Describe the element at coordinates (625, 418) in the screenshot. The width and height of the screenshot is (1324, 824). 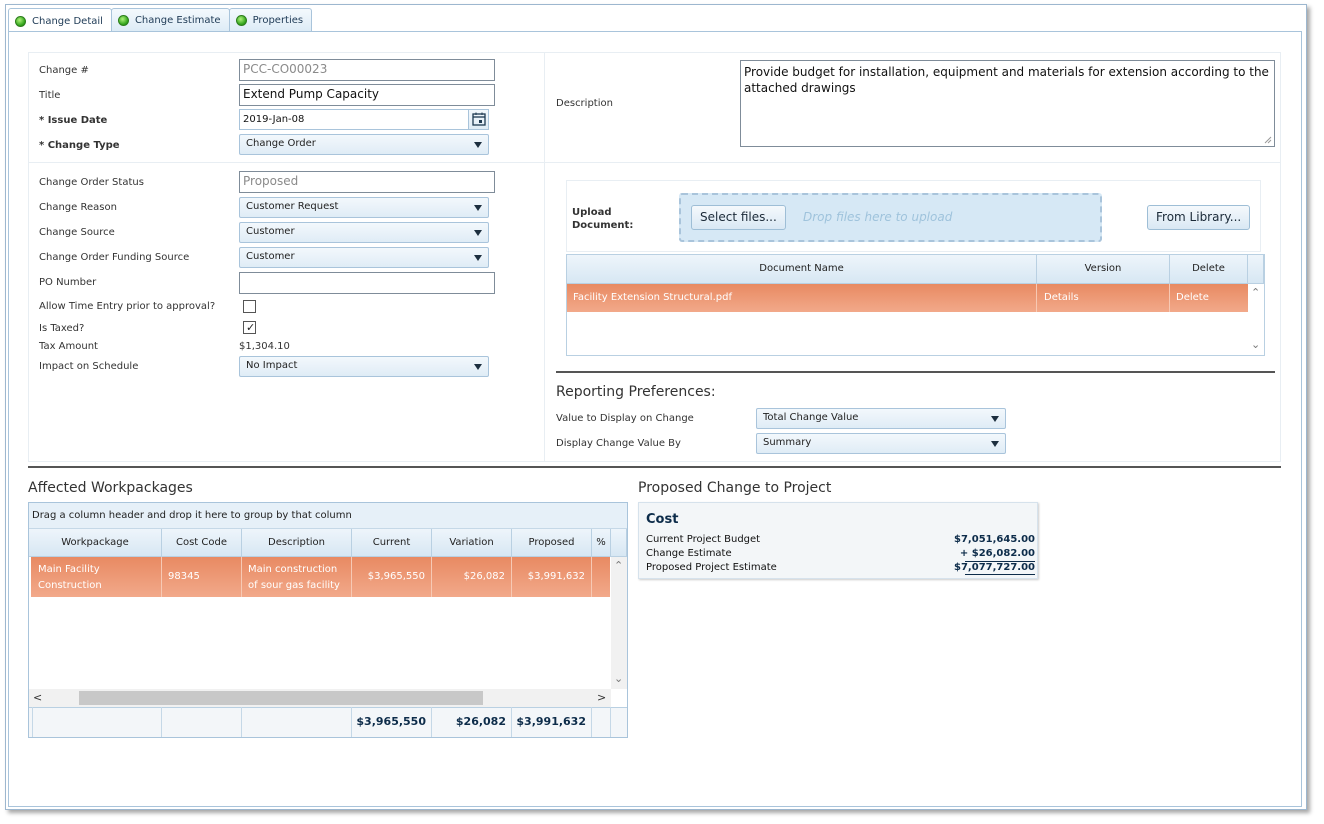
I see `value-display-label: Value to Display on Change` at that location.